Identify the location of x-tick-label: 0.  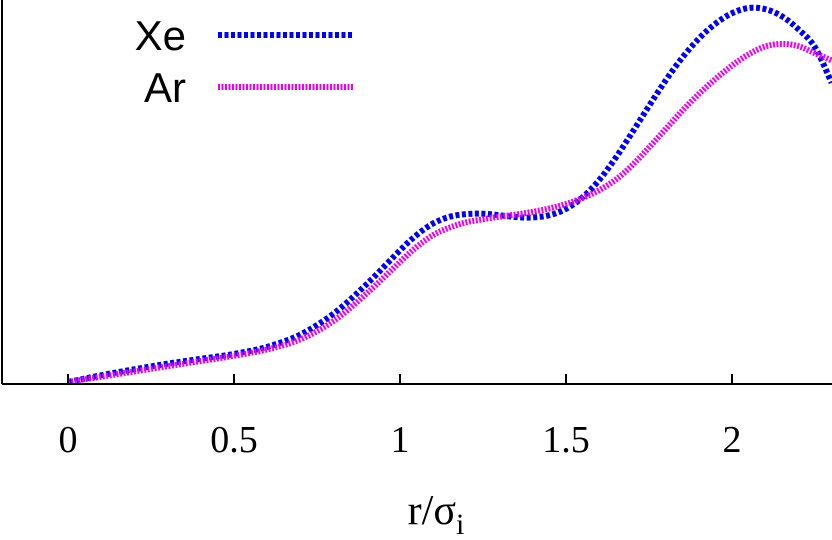
(68, 440).